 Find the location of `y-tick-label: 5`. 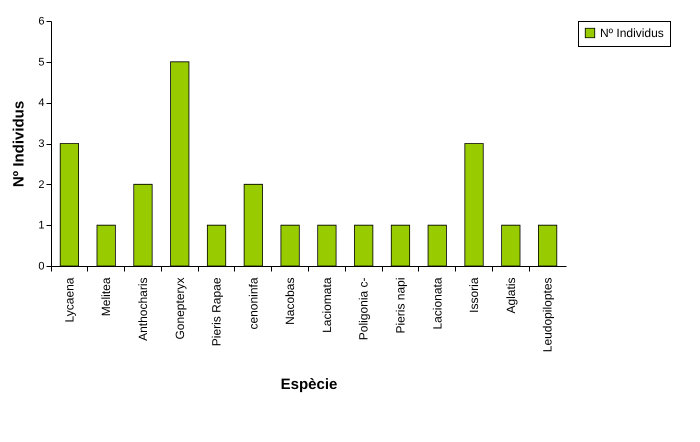

y-tick-label: 5 is located at coordinates (41, 62).